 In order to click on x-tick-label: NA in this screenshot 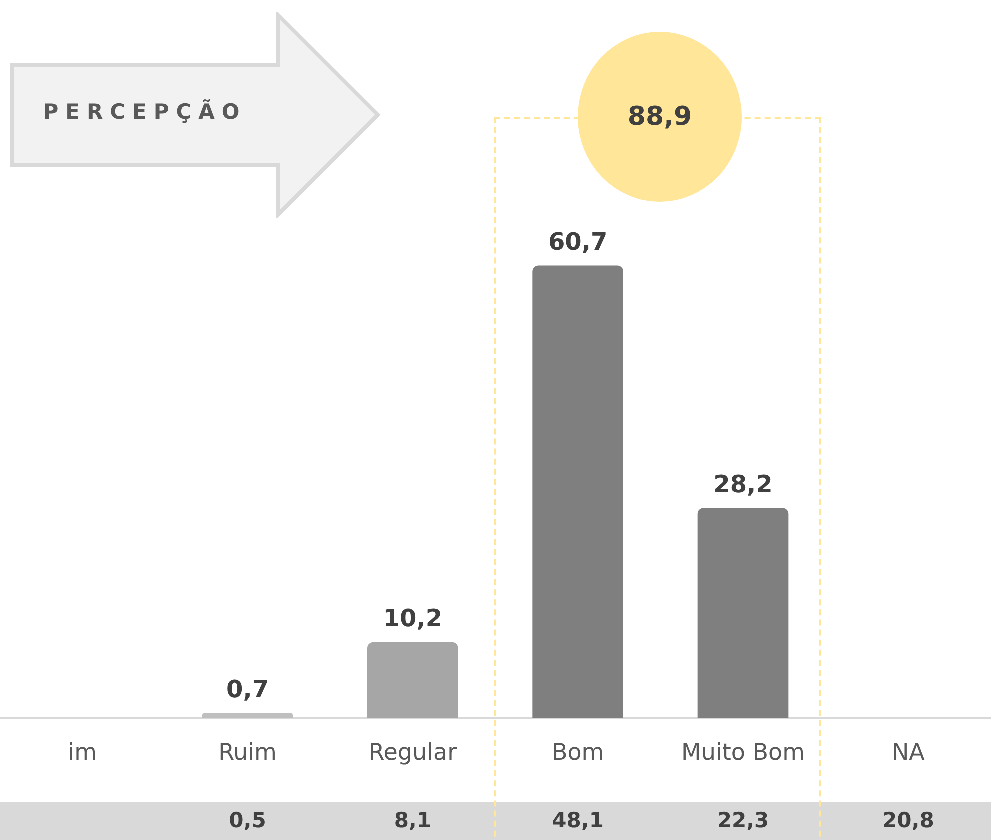, I will do `click(909, 753)`.